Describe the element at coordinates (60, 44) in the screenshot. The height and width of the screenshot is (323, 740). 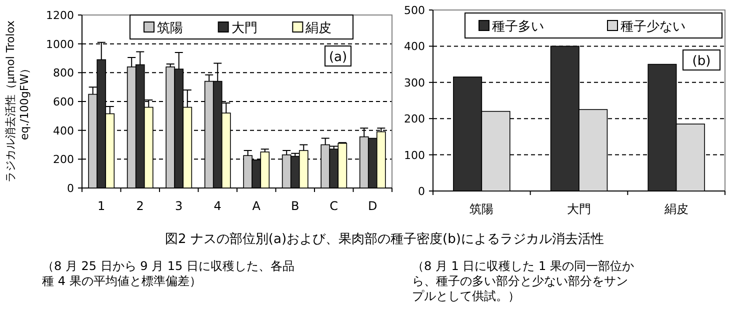
I see `y-tick-label: 1000` at that location.